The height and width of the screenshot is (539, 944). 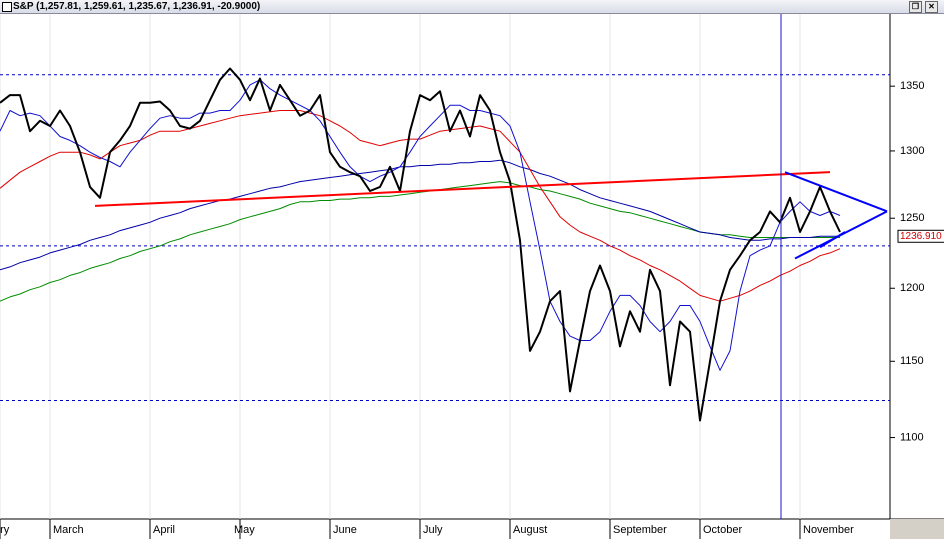 I want to click on corner, so click(x=917, y=529).